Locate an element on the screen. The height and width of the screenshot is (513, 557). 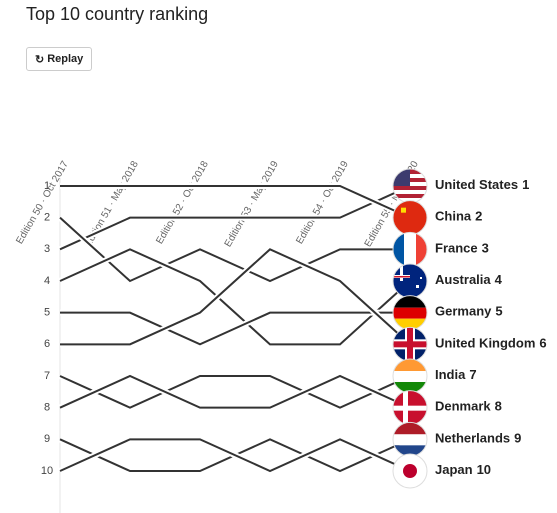
replay-button: ↻ Replay is located at coordinates (59, 59).